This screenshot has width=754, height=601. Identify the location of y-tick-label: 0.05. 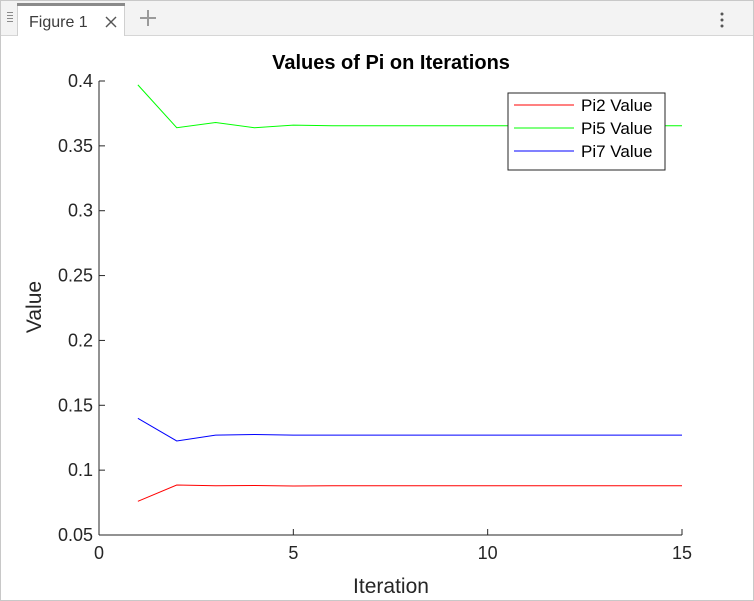
(75, 535).